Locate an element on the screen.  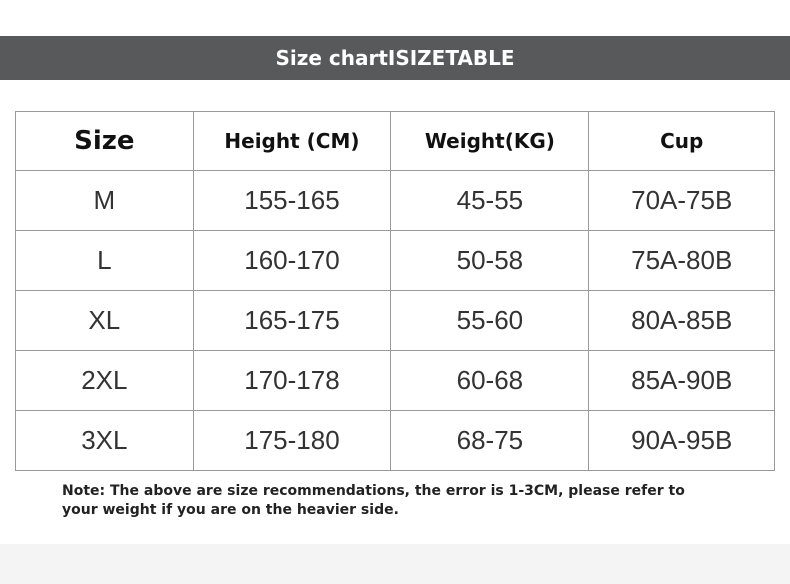
table-cell: 155-165 is located at coordinates (292, 200).